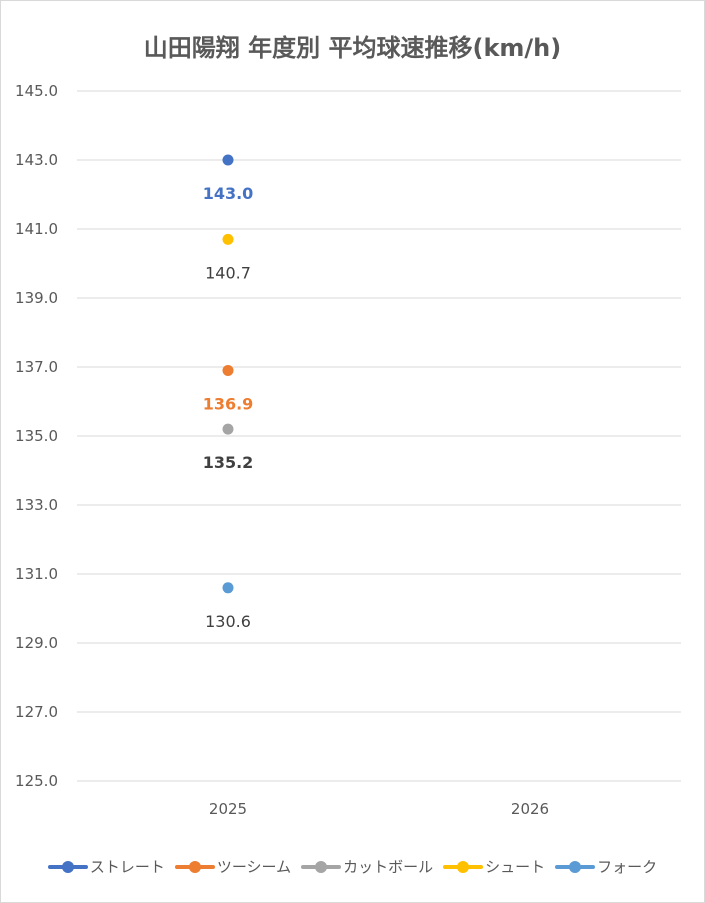 The image size is (705, 903). What do you see at coordinates (36, 298) in the screenshot?
I see `y-tick-label: 139.0` at bounding box center [36, 298].